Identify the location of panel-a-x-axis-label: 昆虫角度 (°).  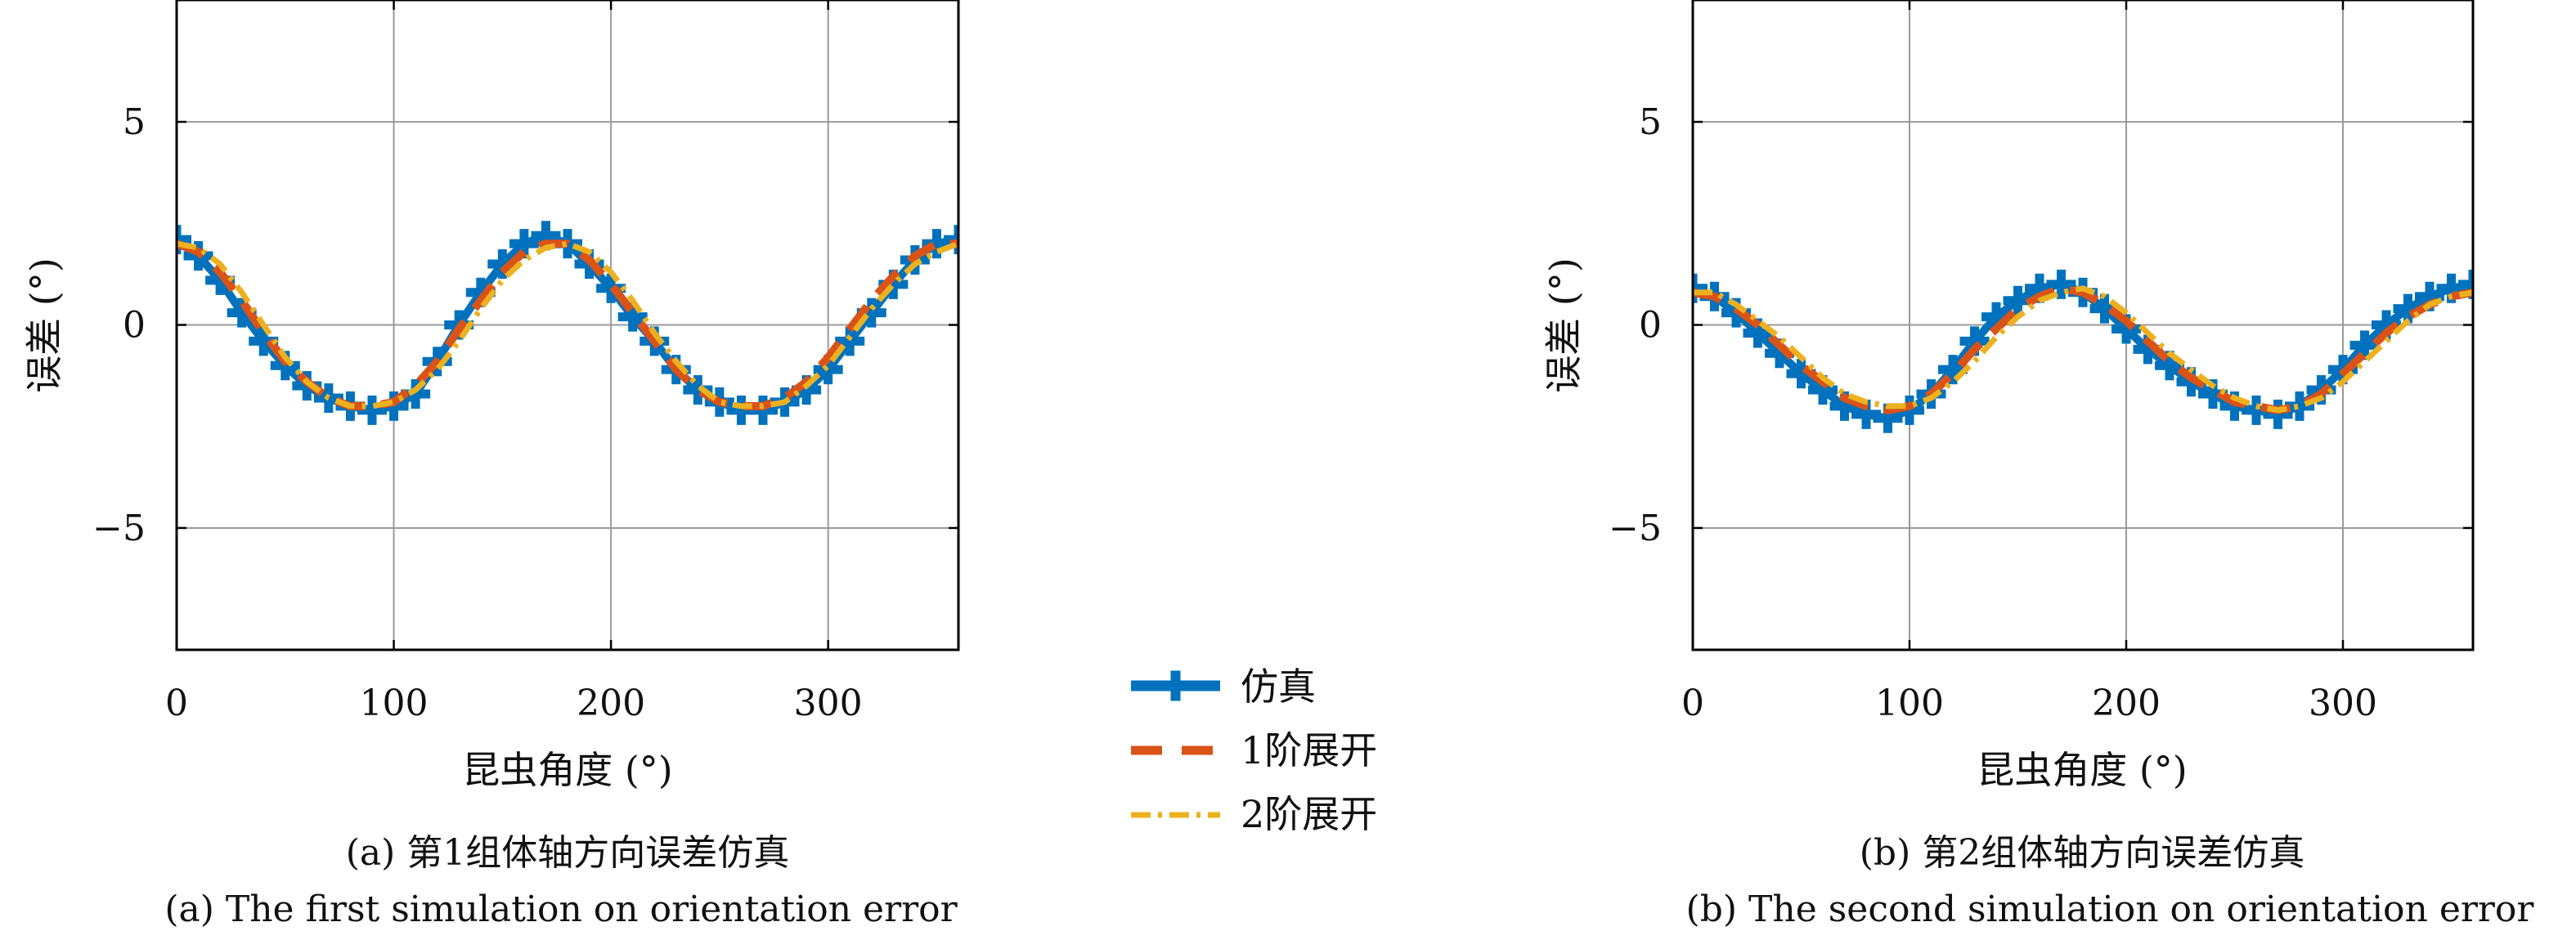
(568, 770).